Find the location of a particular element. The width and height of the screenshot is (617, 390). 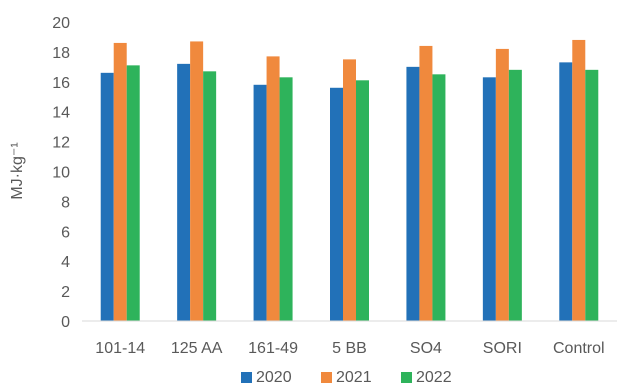

bar-2020-sori is located at coordinates (489, 199).